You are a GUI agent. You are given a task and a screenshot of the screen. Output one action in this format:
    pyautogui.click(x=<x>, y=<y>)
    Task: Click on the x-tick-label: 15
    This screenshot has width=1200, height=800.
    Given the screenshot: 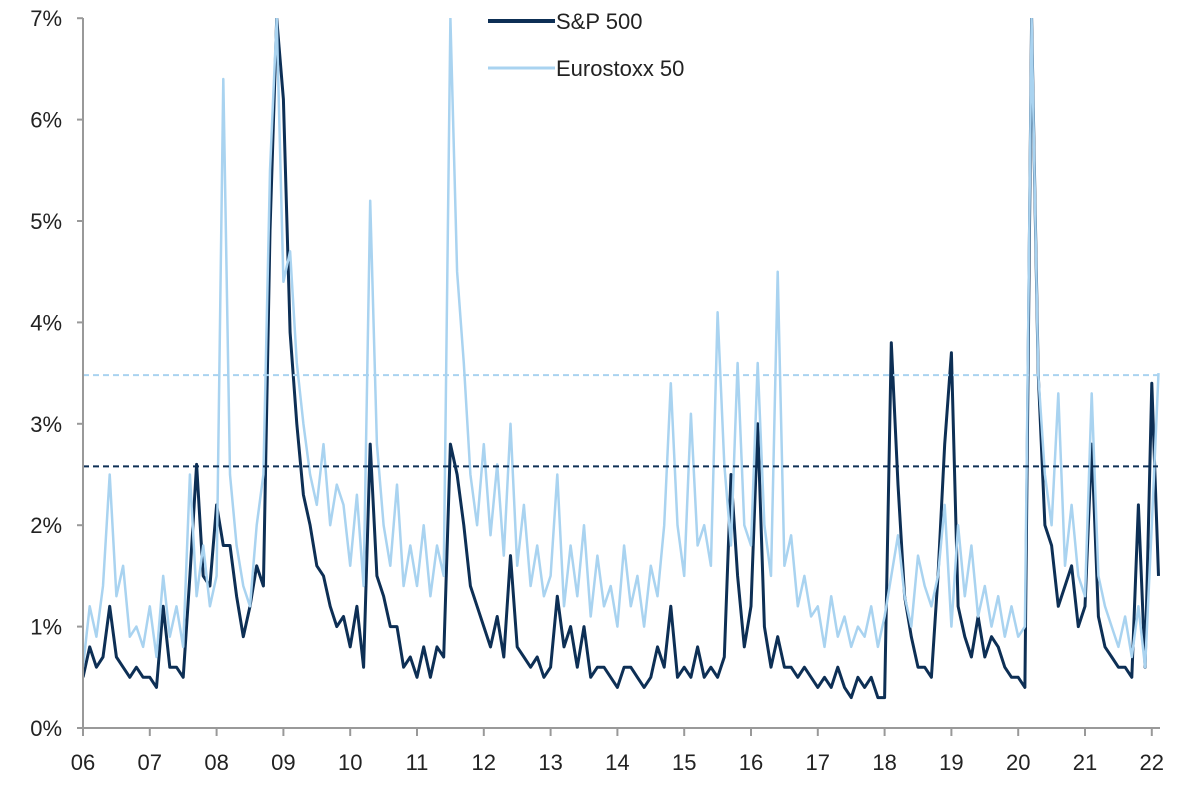 What is the action you would take?
    pyautogui.click(x=684, y=762)
    